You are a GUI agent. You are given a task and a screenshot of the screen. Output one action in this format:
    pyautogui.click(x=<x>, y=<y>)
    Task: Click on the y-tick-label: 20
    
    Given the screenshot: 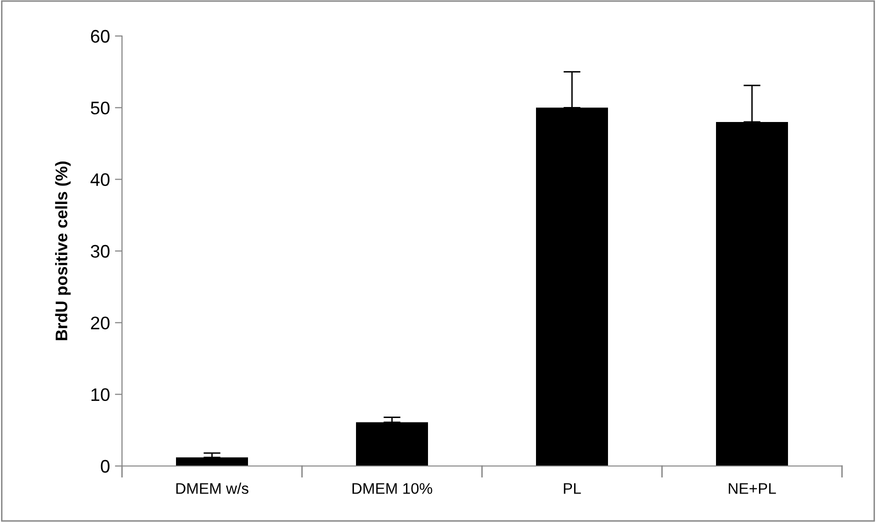 What is the action you would take?
    pyautogui.click(x=100, y=323)
    